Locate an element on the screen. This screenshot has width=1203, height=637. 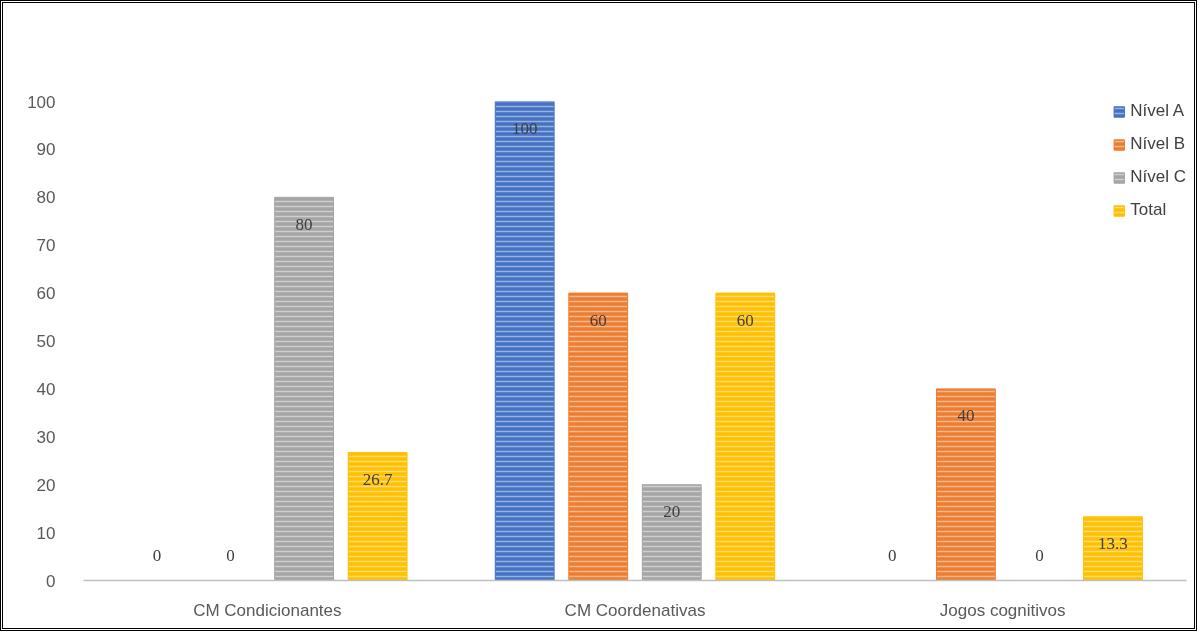
y-tick-label: 50 is located at coordinates (46, 341).